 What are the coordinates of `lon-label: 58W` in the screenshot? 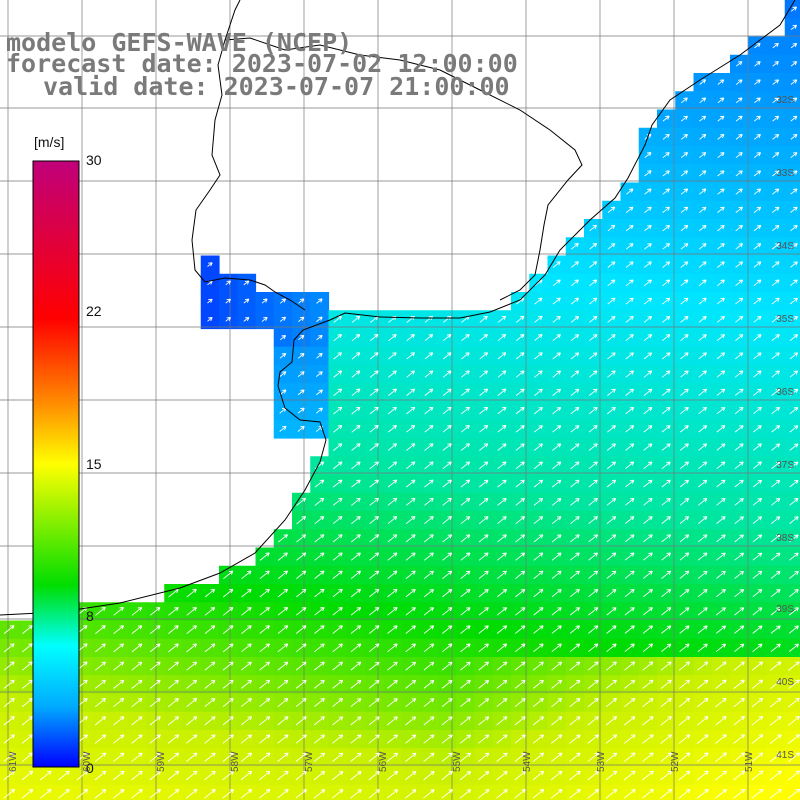 It's located at (235, 761).